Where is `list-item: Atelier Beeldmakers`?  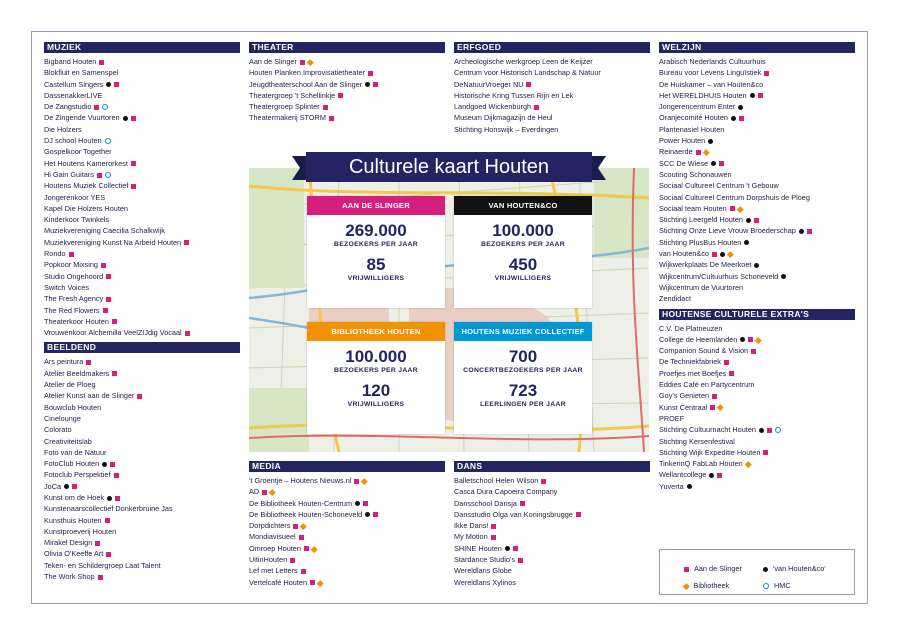
list-item: Atelier Beeldmakers is located at coordinates (142, 373).